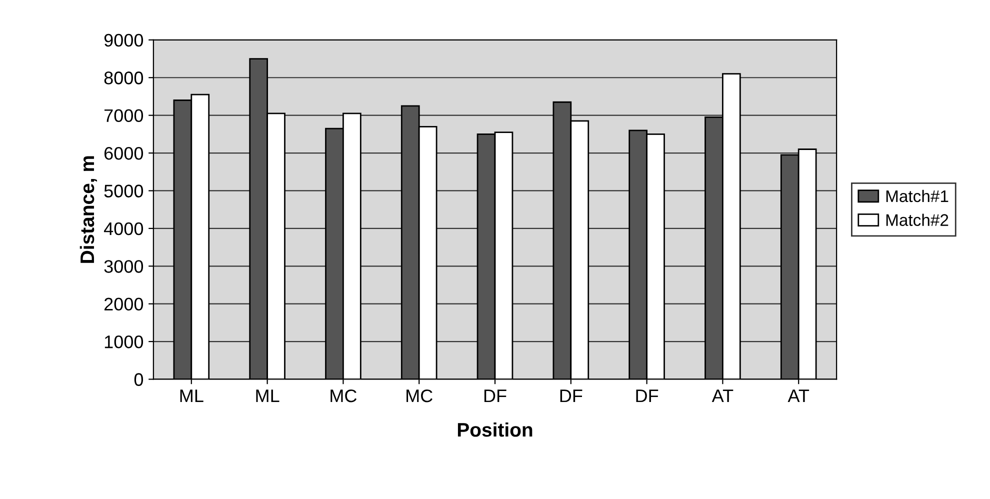 The image size is (990, 499). What do you see at coordinates (124, 153) in the screenshot?
I see `y-tick-label: 6000` at bounding box center [124, 153].